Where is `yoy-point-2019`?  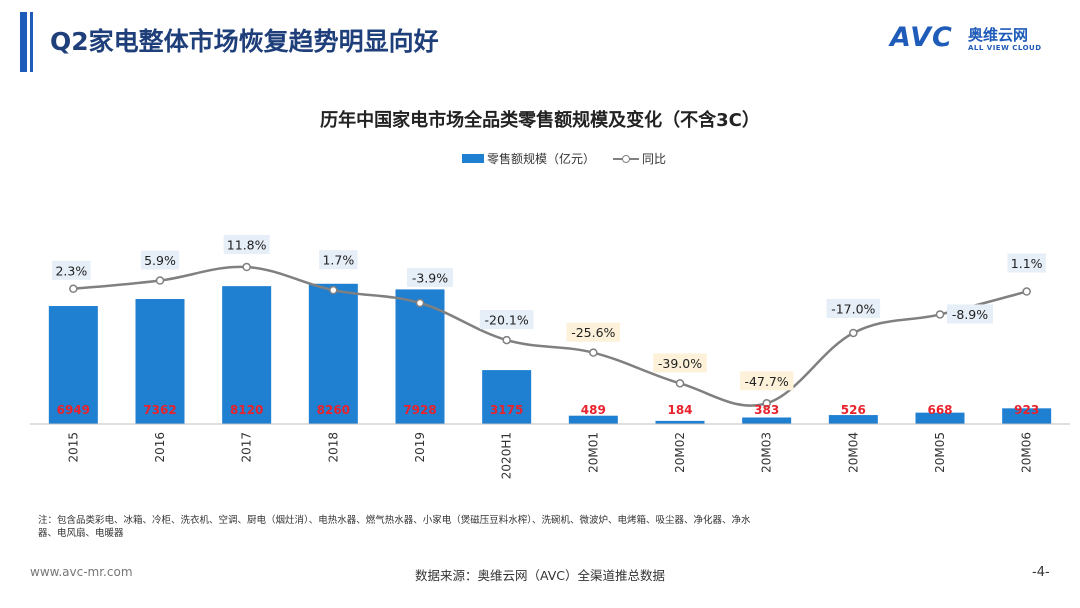 yoy-point-2019 is located at coordinates (420, 303).